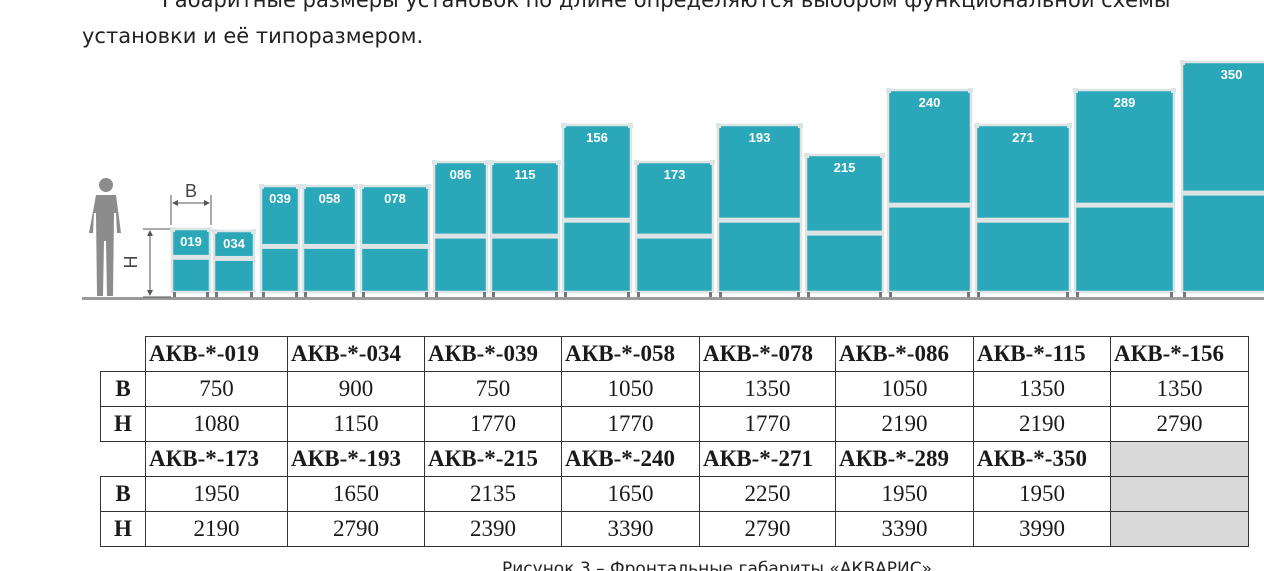  I want to click on value-cell: 900, so click(356, 389).